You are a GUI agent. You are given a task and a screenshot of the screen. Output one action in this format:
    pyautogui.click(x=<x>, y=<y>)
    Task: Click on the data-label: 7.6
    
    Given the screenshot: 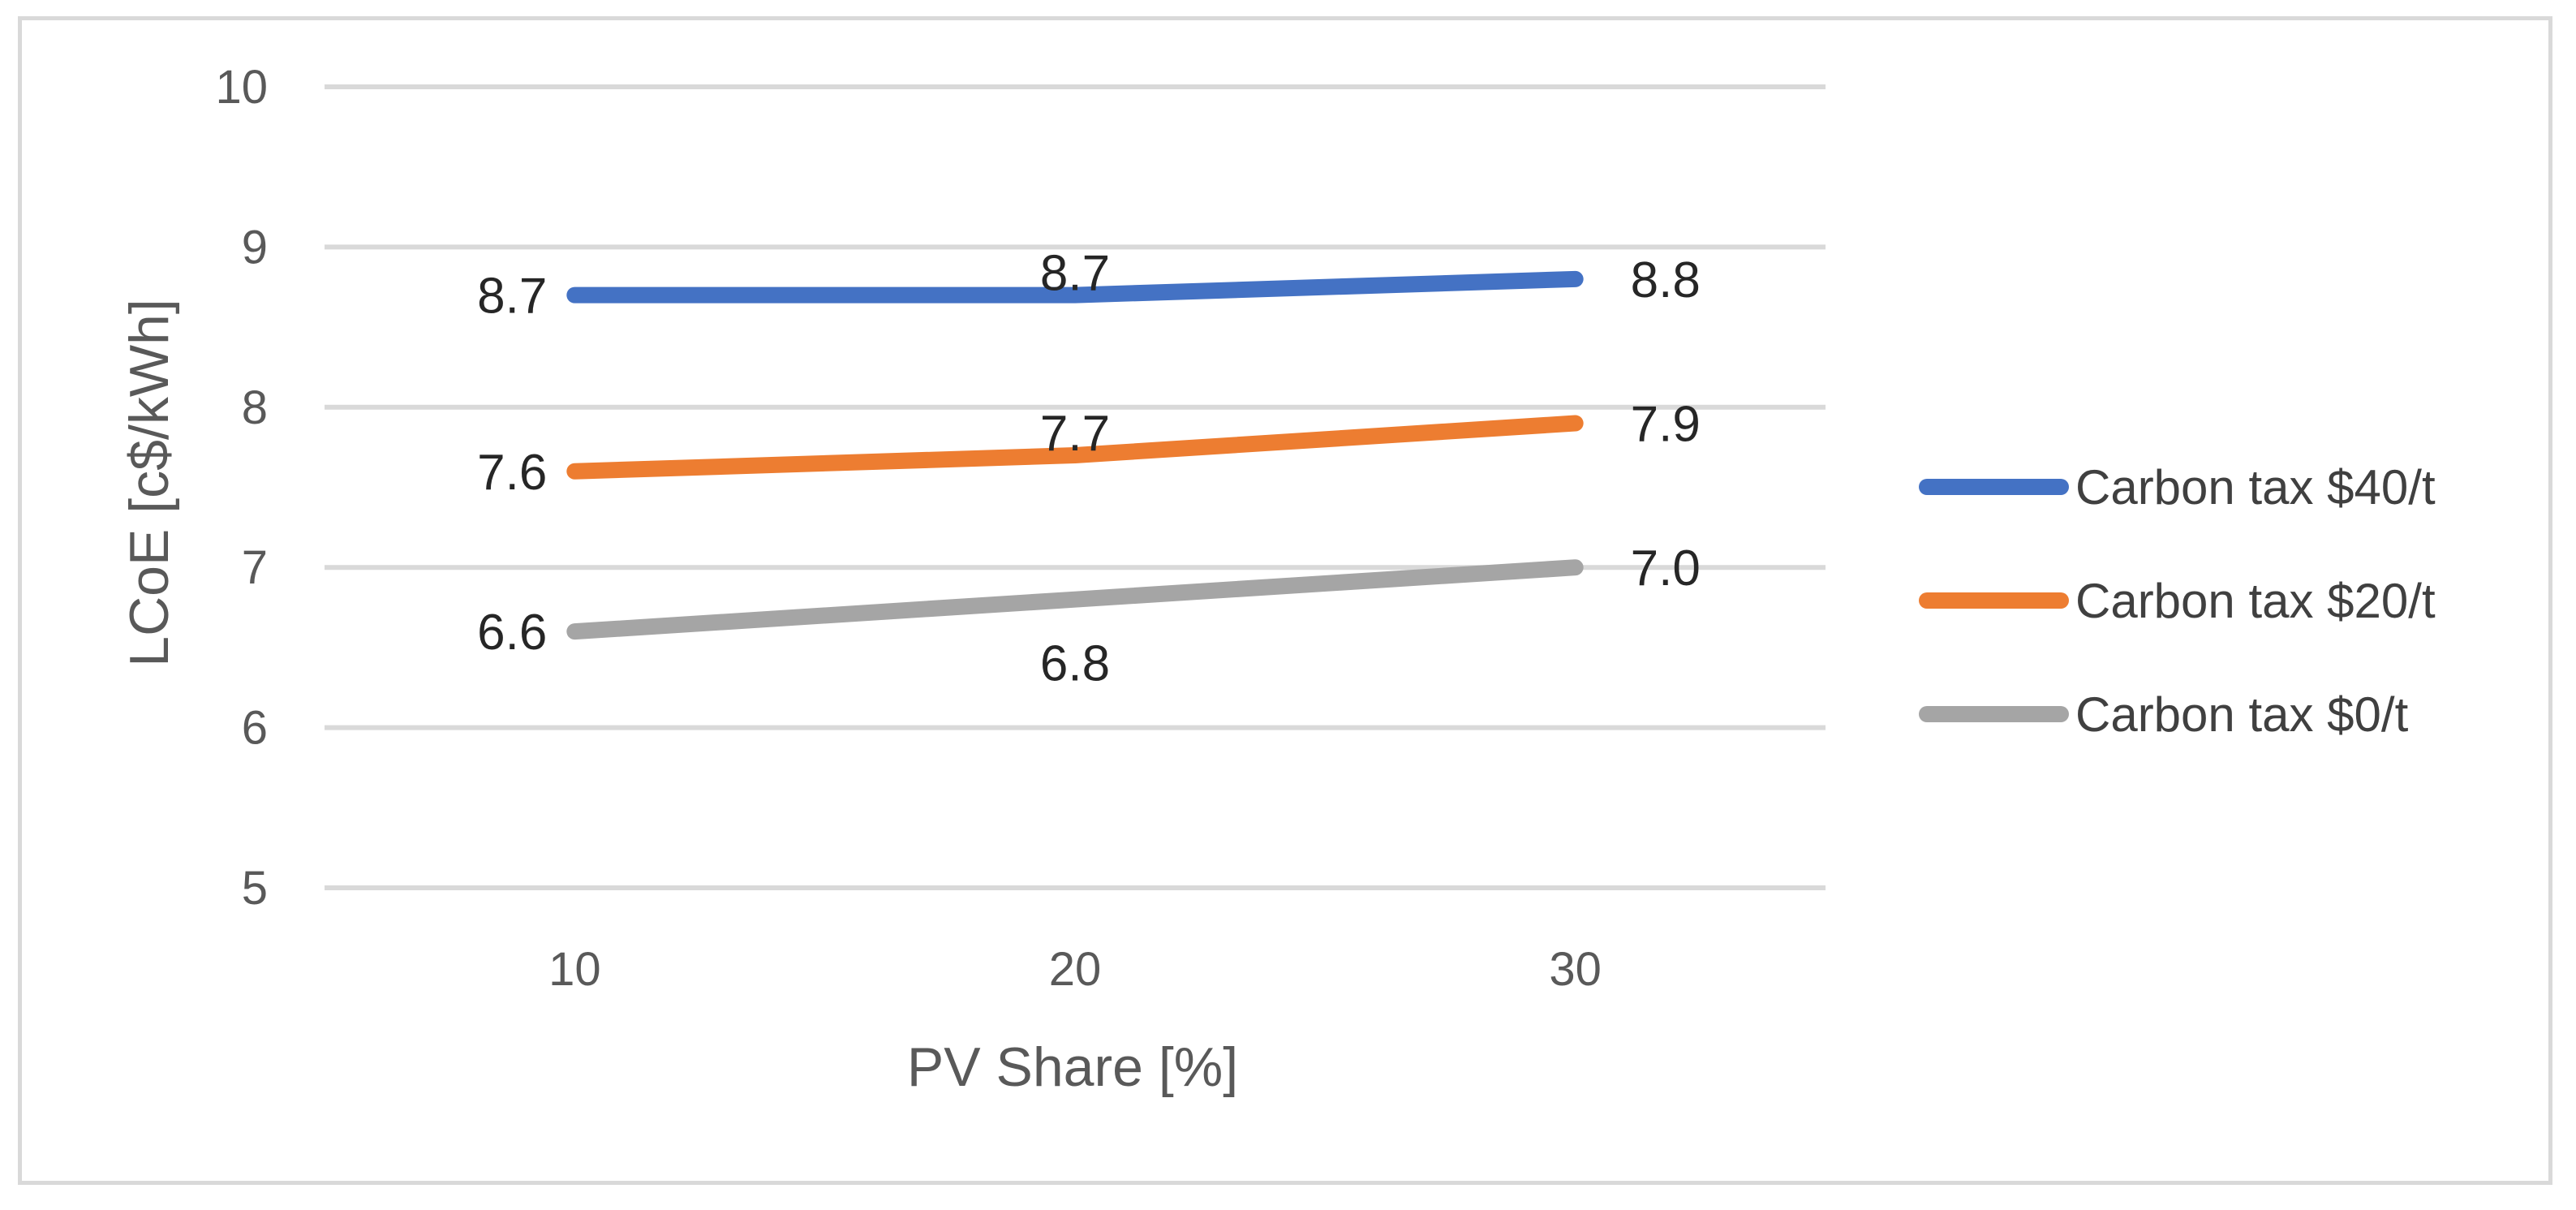 What is the action you would take?
    pyautogui.click(x=512, y=473)
    